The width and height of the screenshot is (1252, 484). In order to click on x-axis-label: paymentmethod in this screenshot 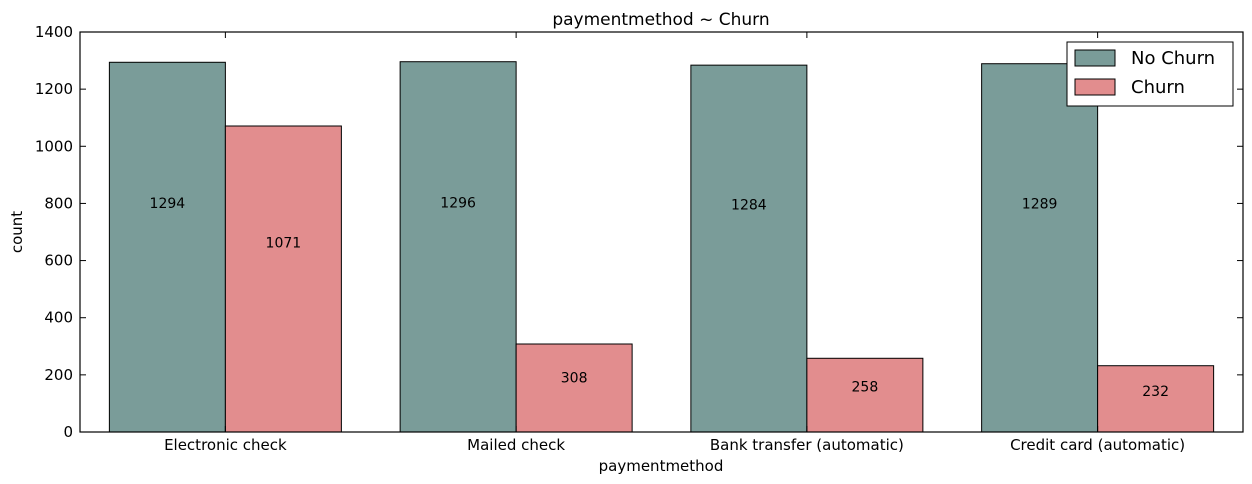, I will do `click(661, 466)`.